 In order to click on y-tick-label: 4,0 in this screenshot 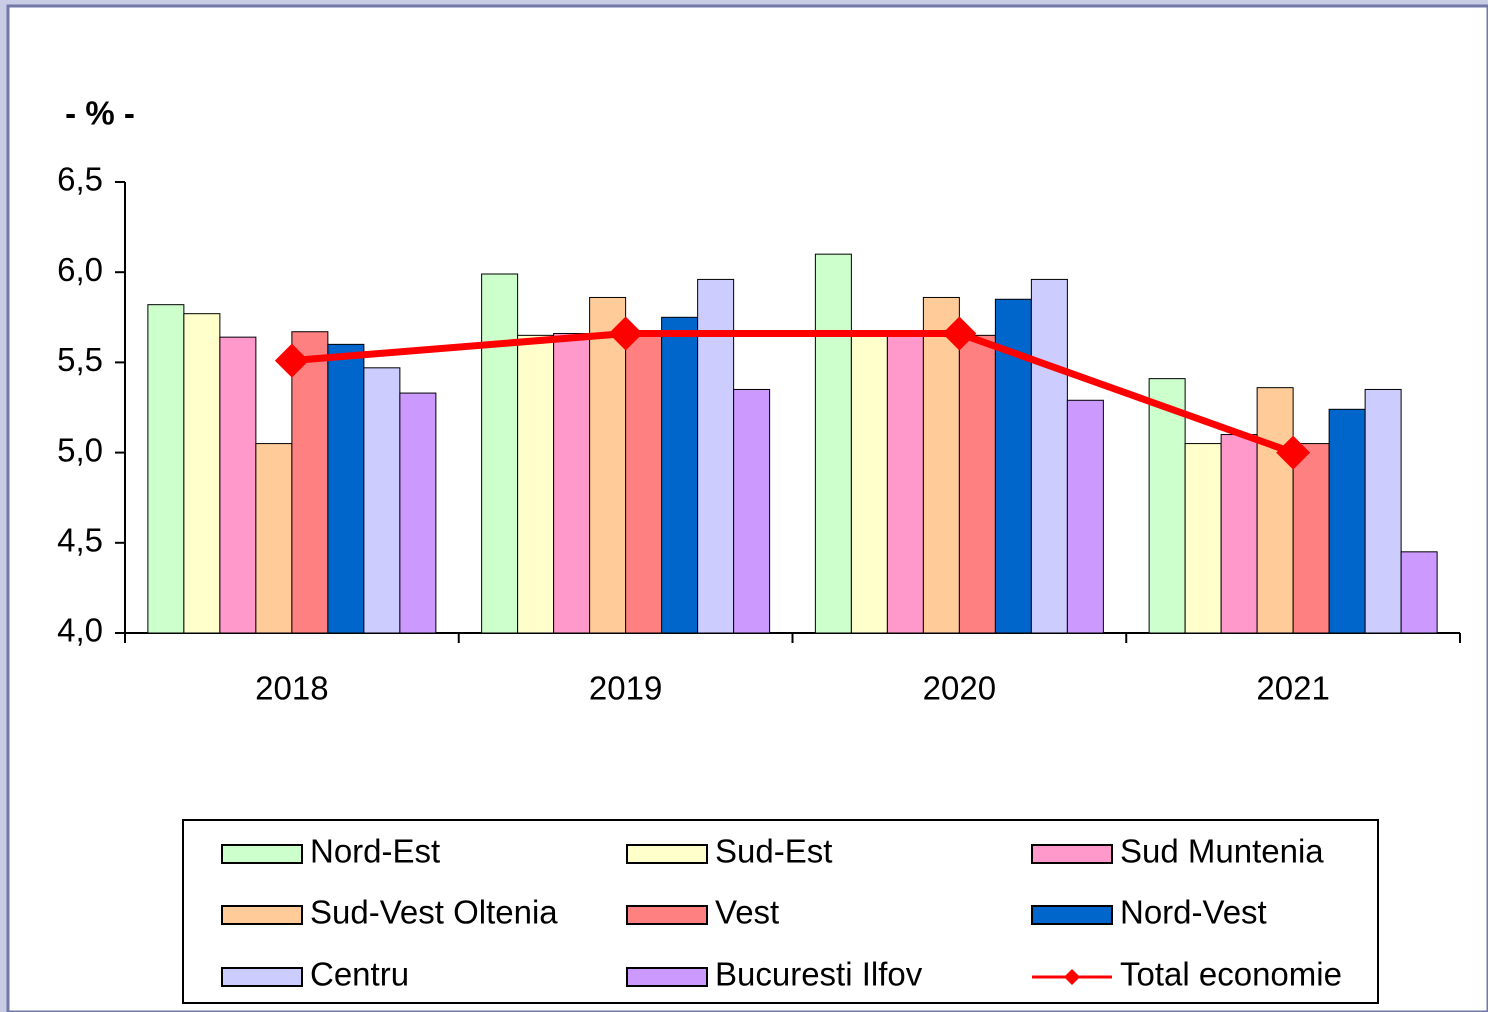, I will do `click(80, 630)`.